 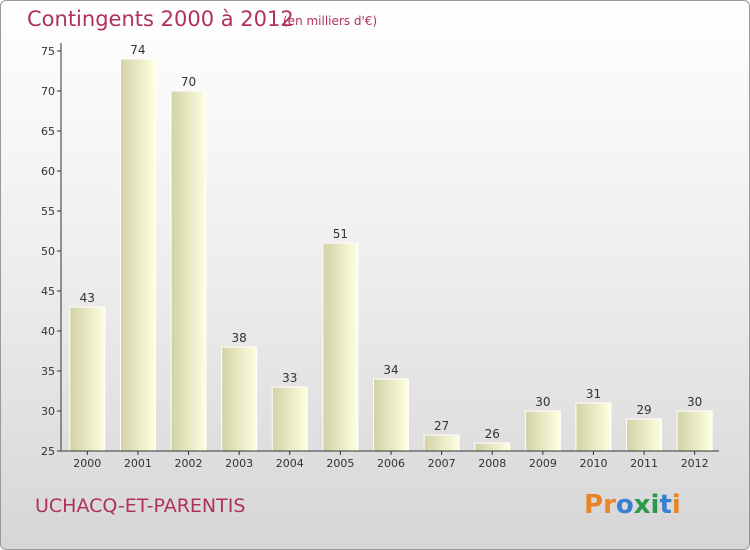 I want to click on y-tick-label-25: 25, so click(x=48, y=451).